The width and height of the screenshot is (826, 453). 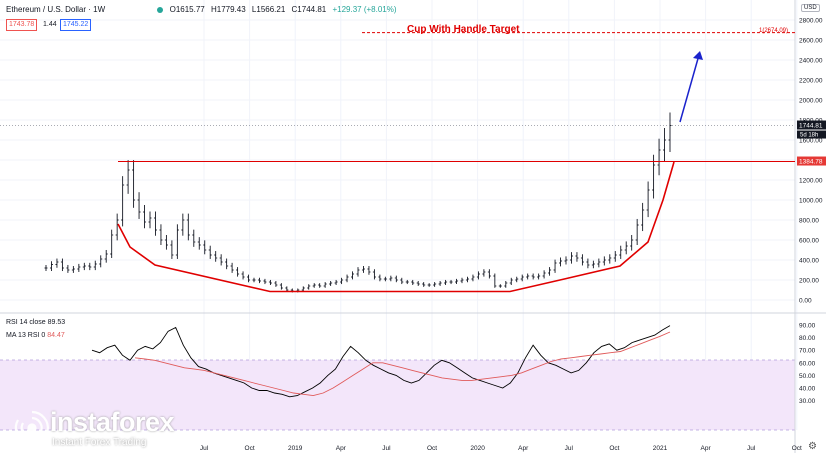 I want to click on ohlc-low: L1566.21, so click(x=268, y=9).